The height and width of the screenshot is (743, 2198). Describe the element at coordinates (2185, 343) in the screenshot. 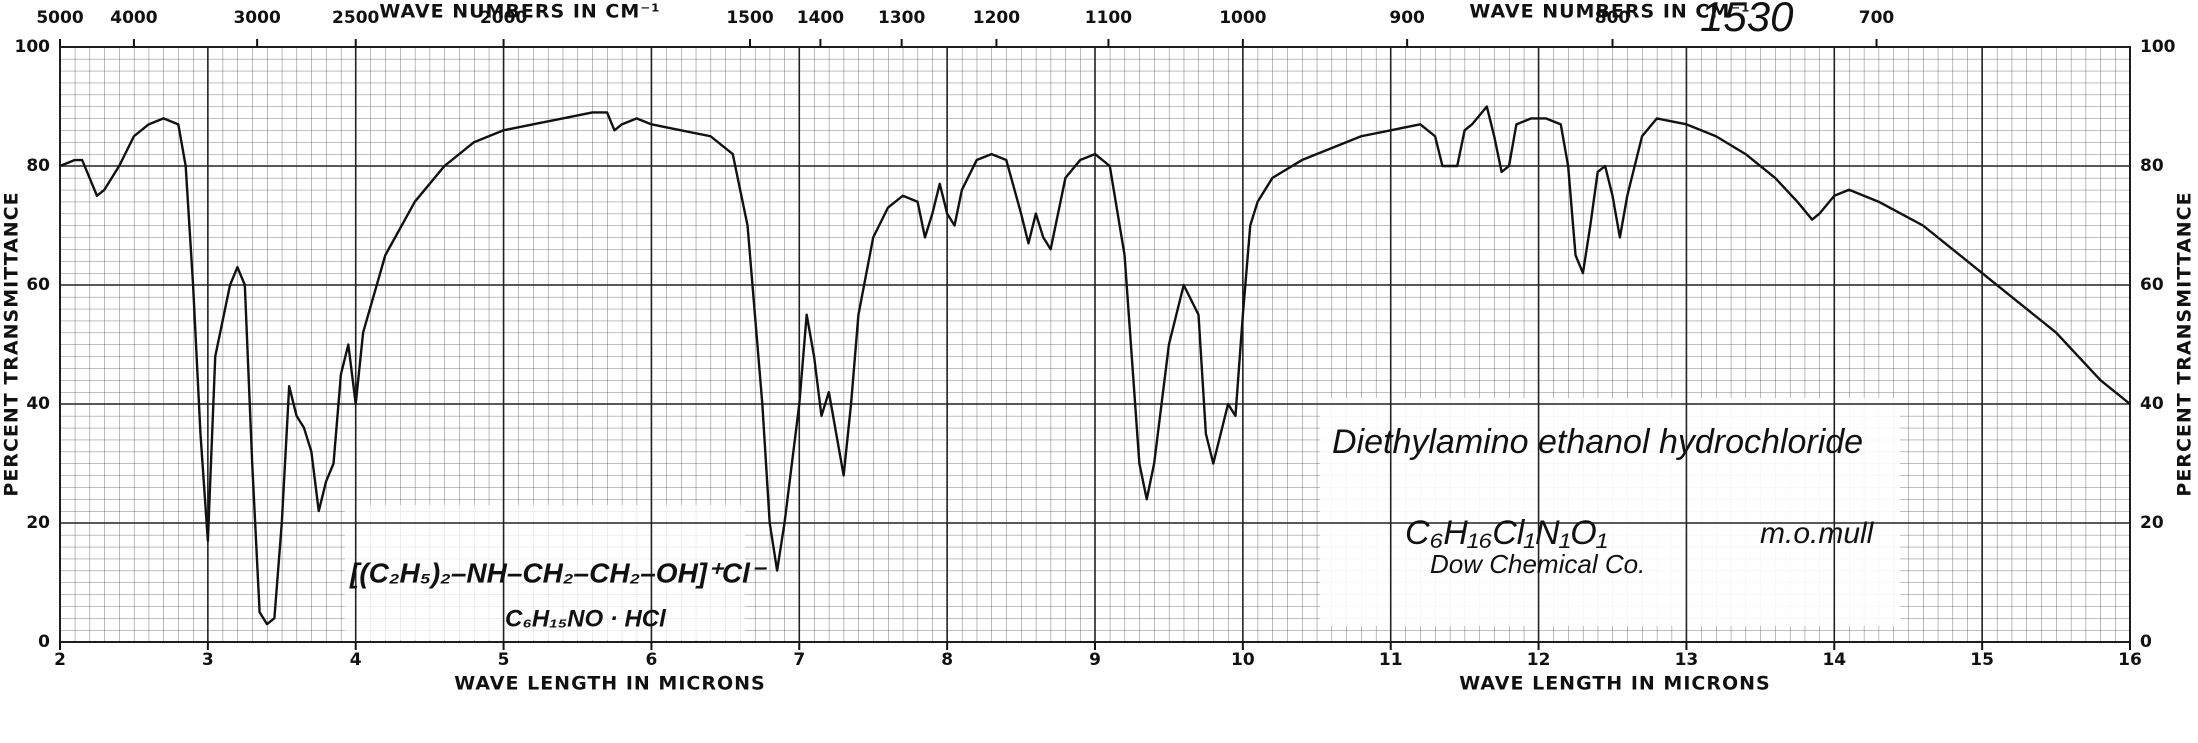

I see `y-axis-title-right: PERCENT TRANSMITTANCE` at that location.